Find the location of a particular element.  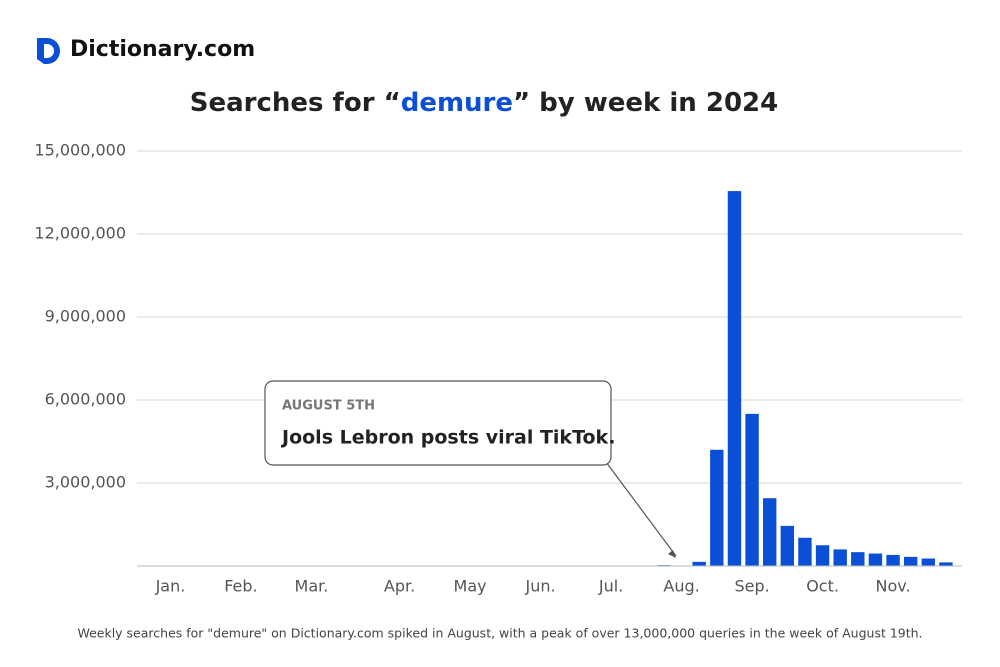

annotation-arrowhead is located at coordinates (672, 554).